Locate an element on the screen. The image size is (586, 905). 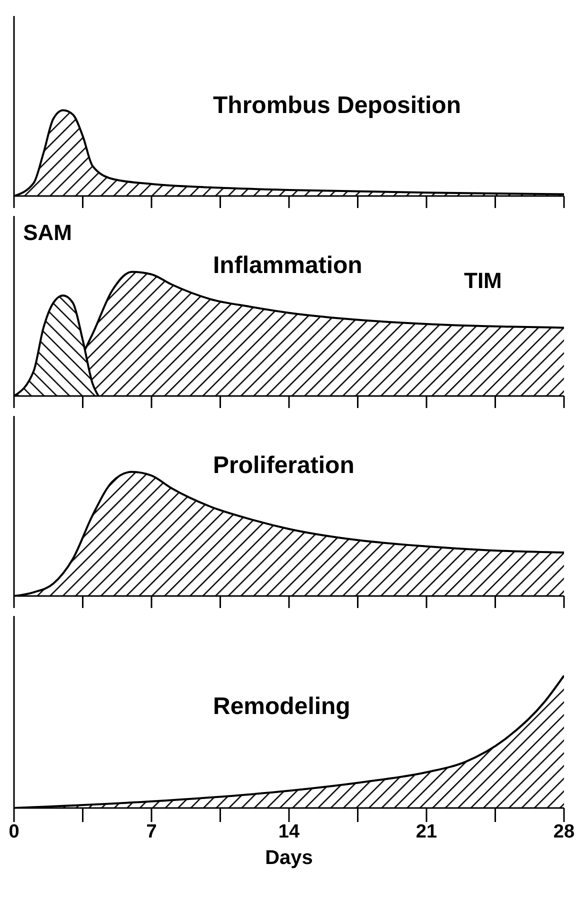
x-tick-label: 7 is located at coordinates (151, 831).